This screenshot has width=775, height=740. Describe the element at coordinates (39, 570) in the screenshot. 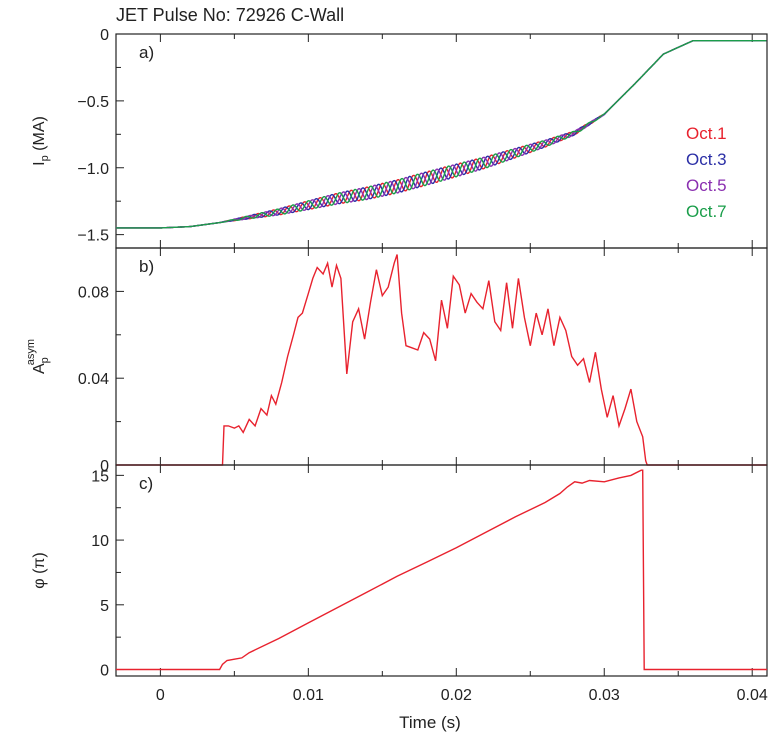

I see `y-axis-label: φ (π)` at that location.